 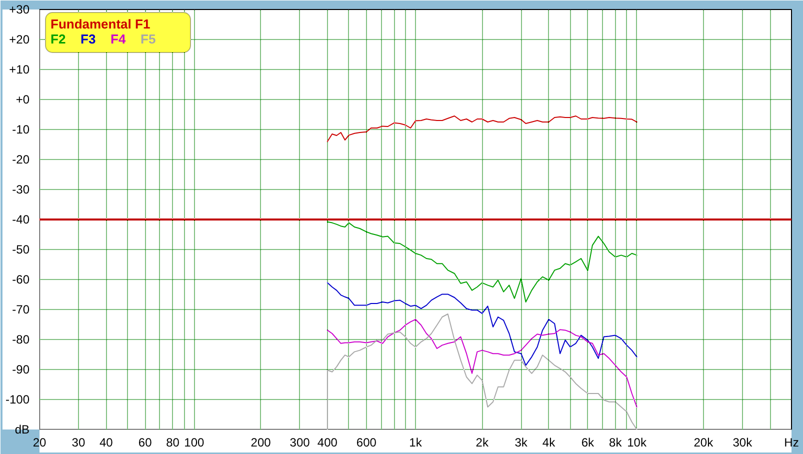 I want to click on x-tick-label: 30, so click(x=79, y=443).